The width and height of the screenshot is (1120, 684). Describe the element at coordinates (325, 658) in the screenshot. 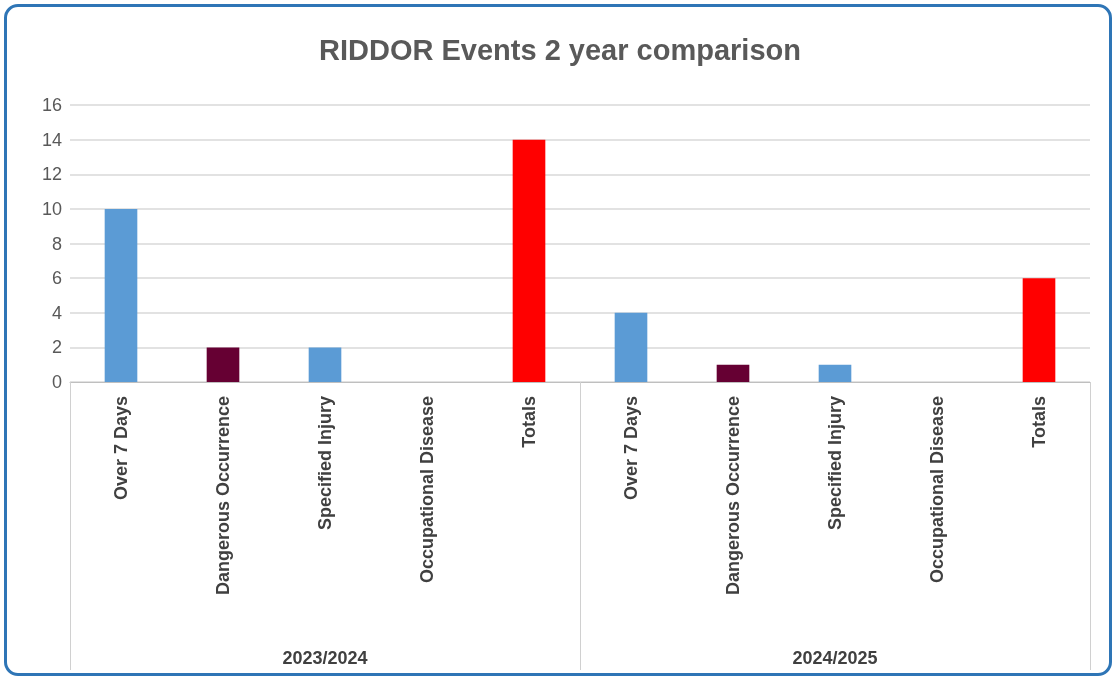

I see `text: 2023/2024` at that location.